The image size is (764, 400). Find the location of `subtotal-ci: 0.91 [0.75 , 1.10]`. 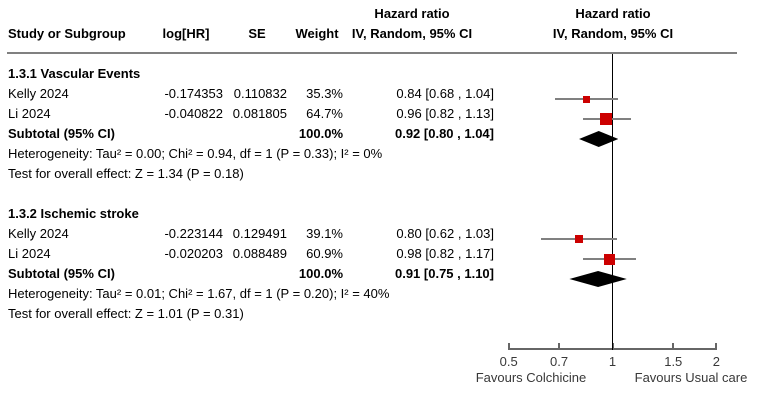

subtotal-ci: 0.91 [0.75 , 1.10] is located at coordinates (444, 273).